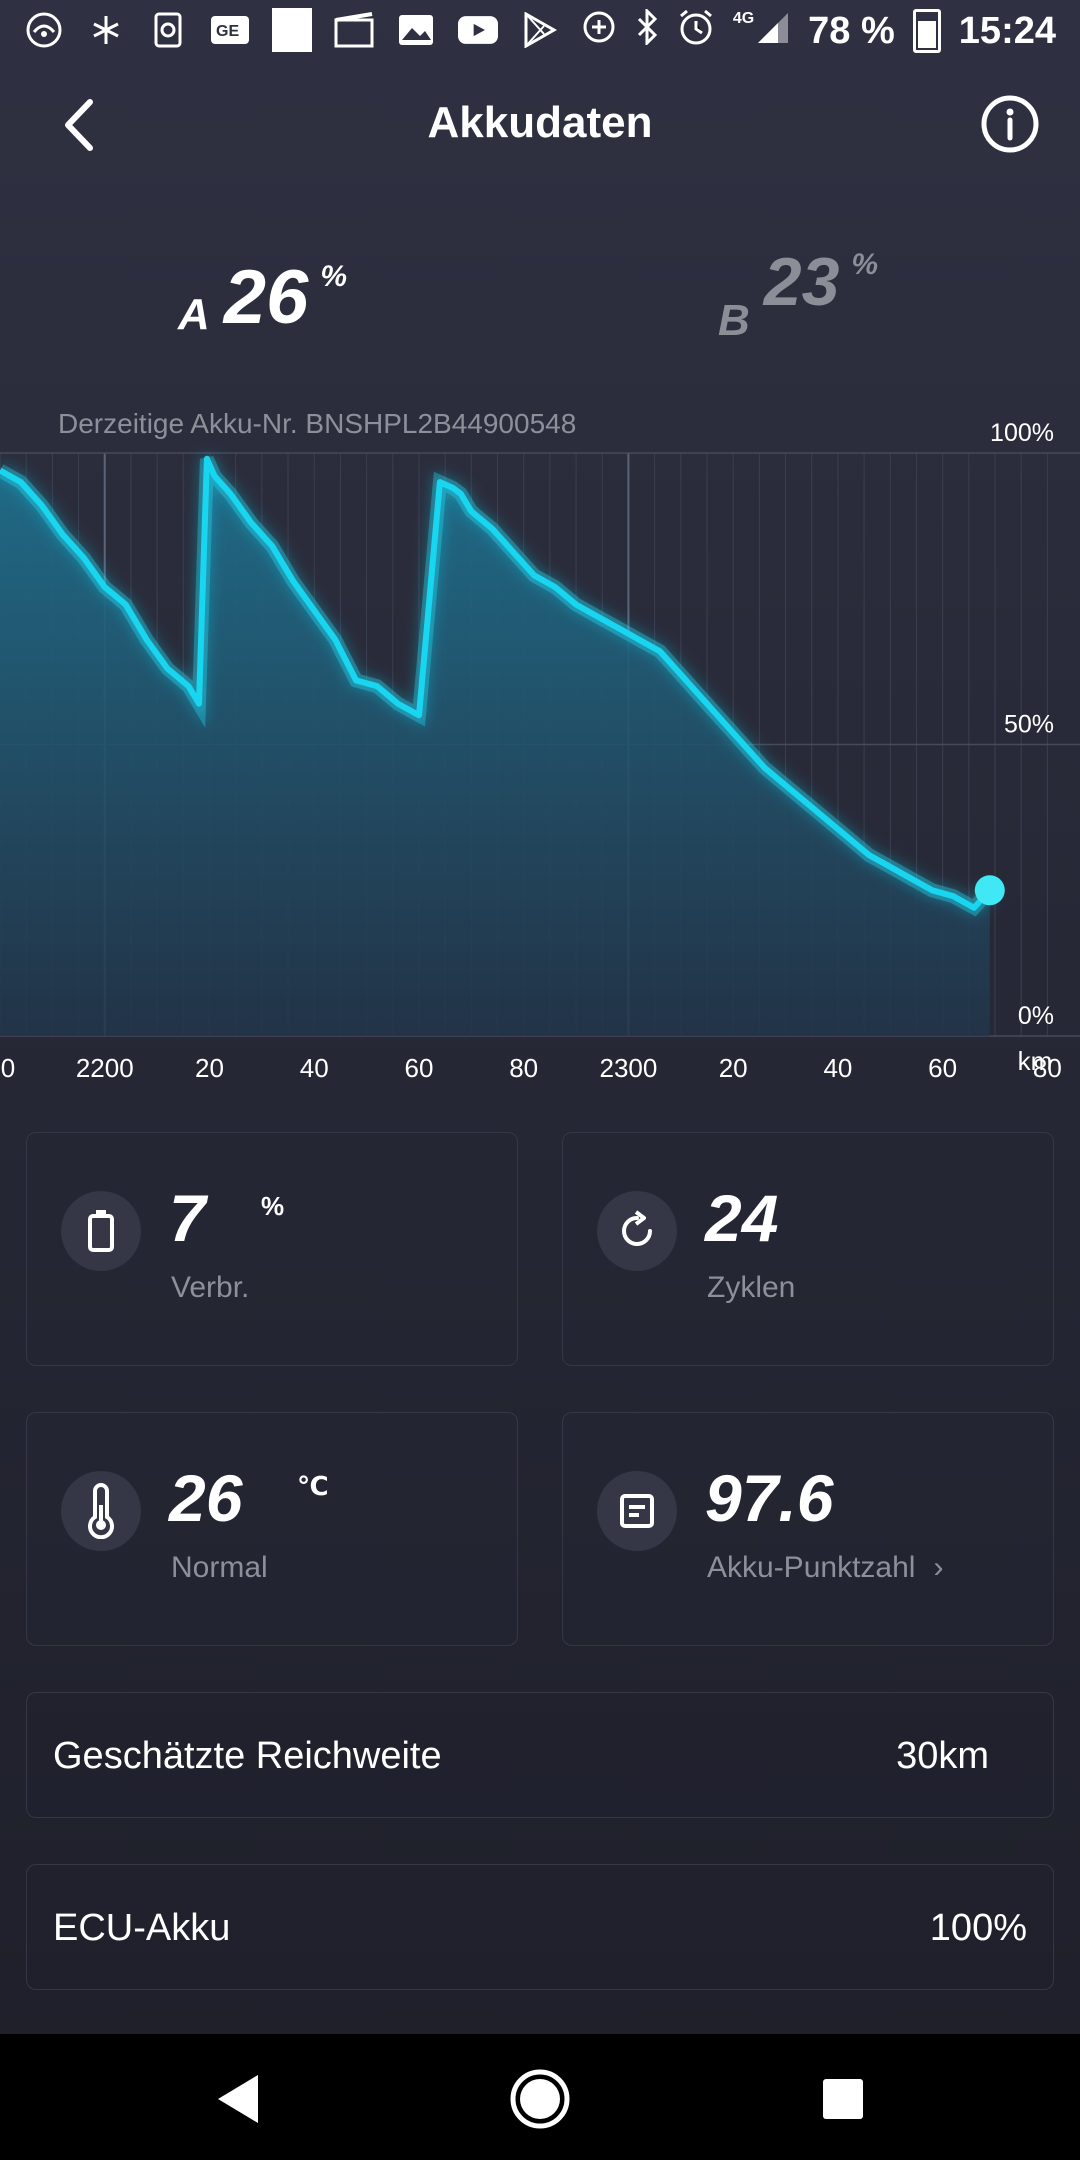 The width and height of the screenshot is (1080, 2160). What do you see at coordinates (637, 1511) in the screenshot?
I see `document-icon` at bounding box center [637, 1511].